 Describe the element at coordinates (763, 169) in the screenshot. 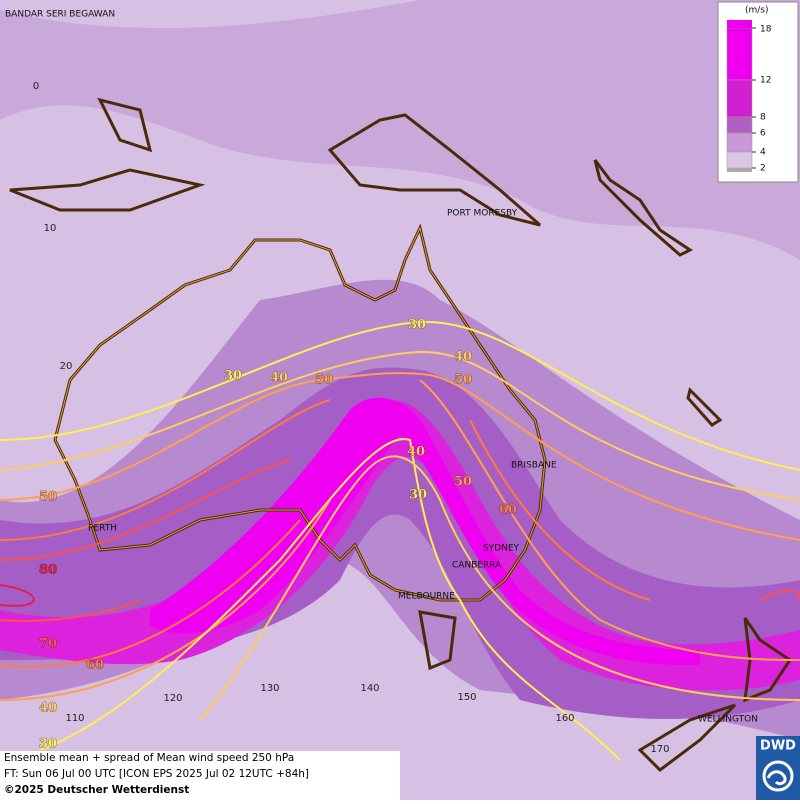

I see `legend-tick-label: 2` at that location.